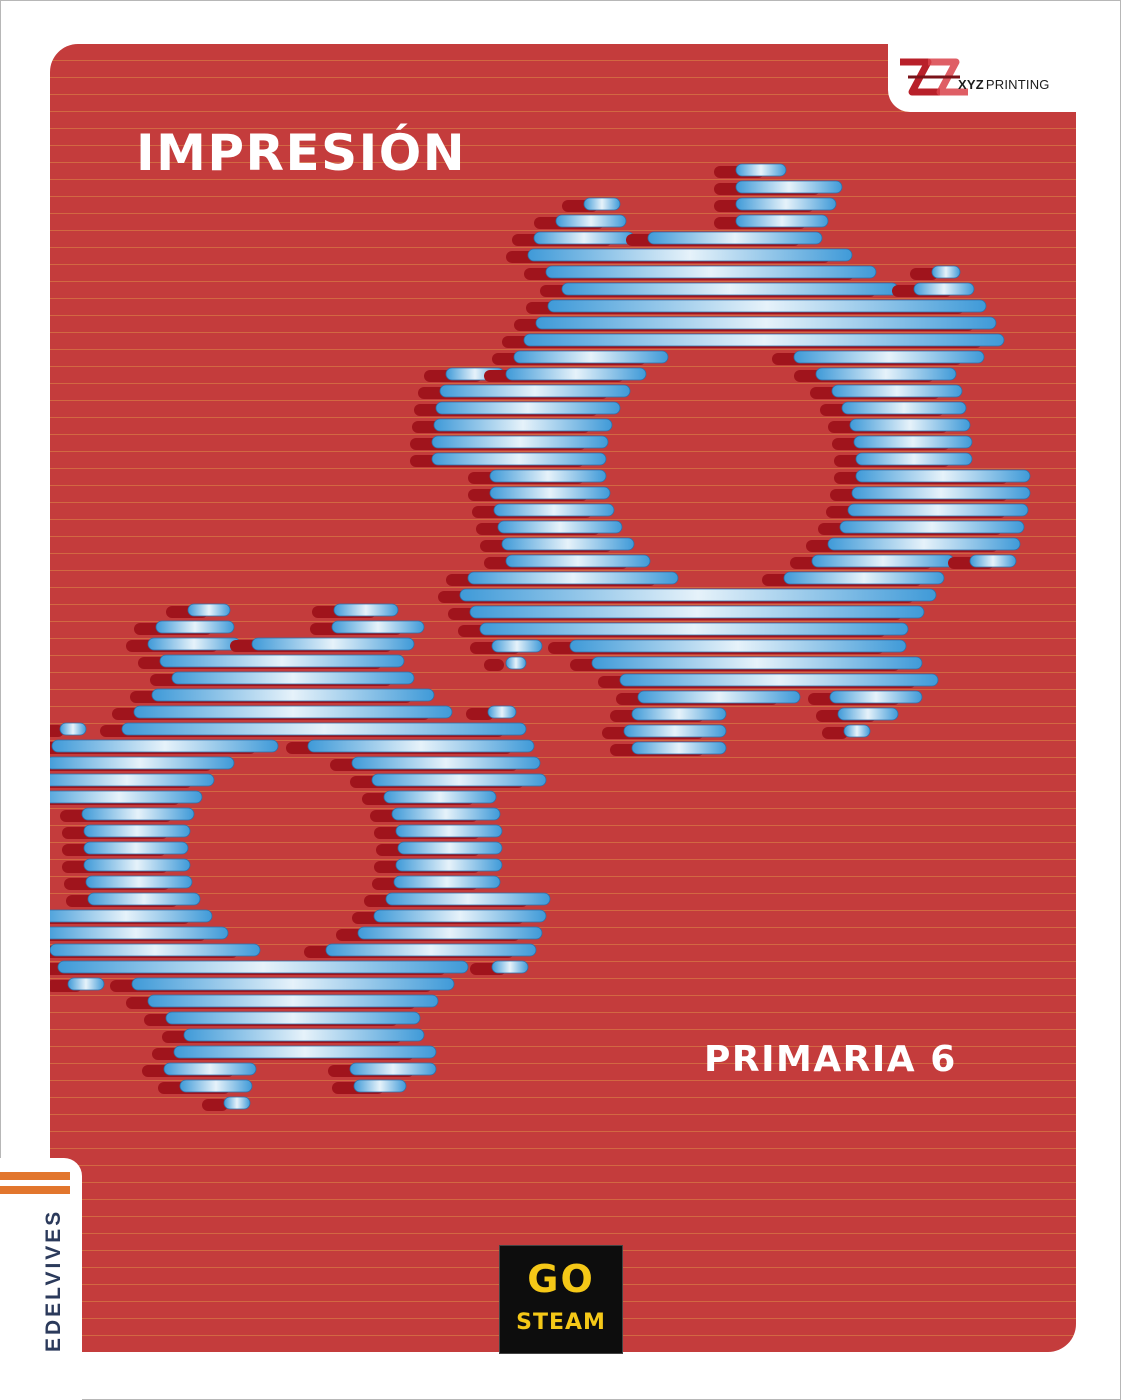  I want to click on xyz-printing-logo-icon, so click(934, 77).